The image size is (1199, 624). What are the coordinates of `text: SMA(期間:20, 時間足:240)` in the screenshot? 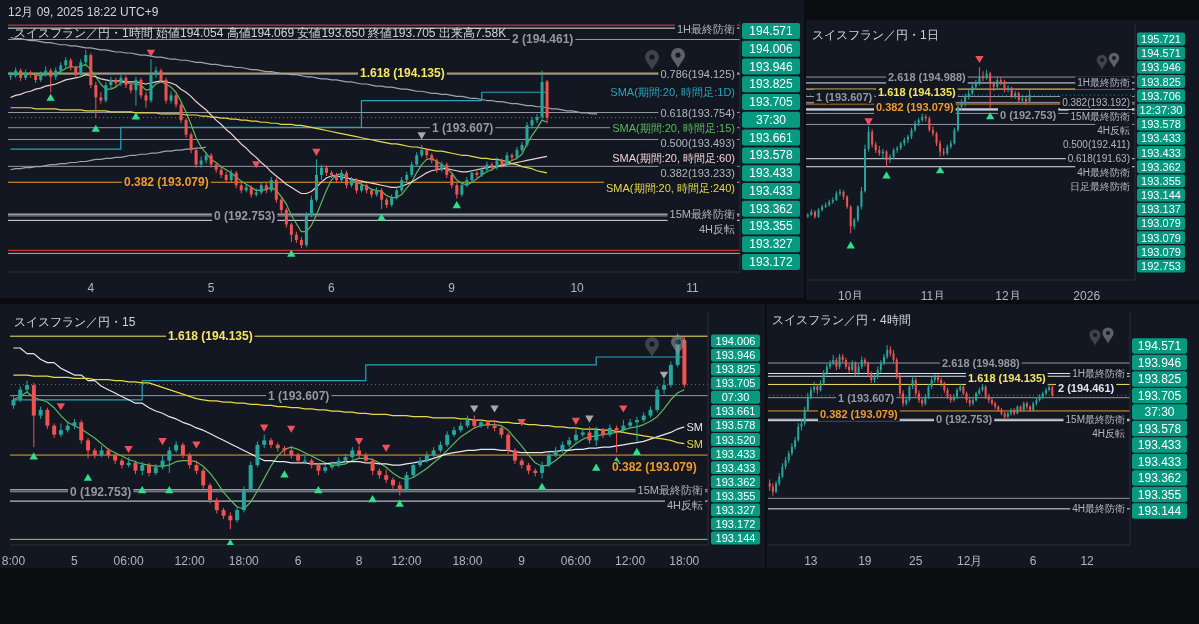 It's located at (670, 187).